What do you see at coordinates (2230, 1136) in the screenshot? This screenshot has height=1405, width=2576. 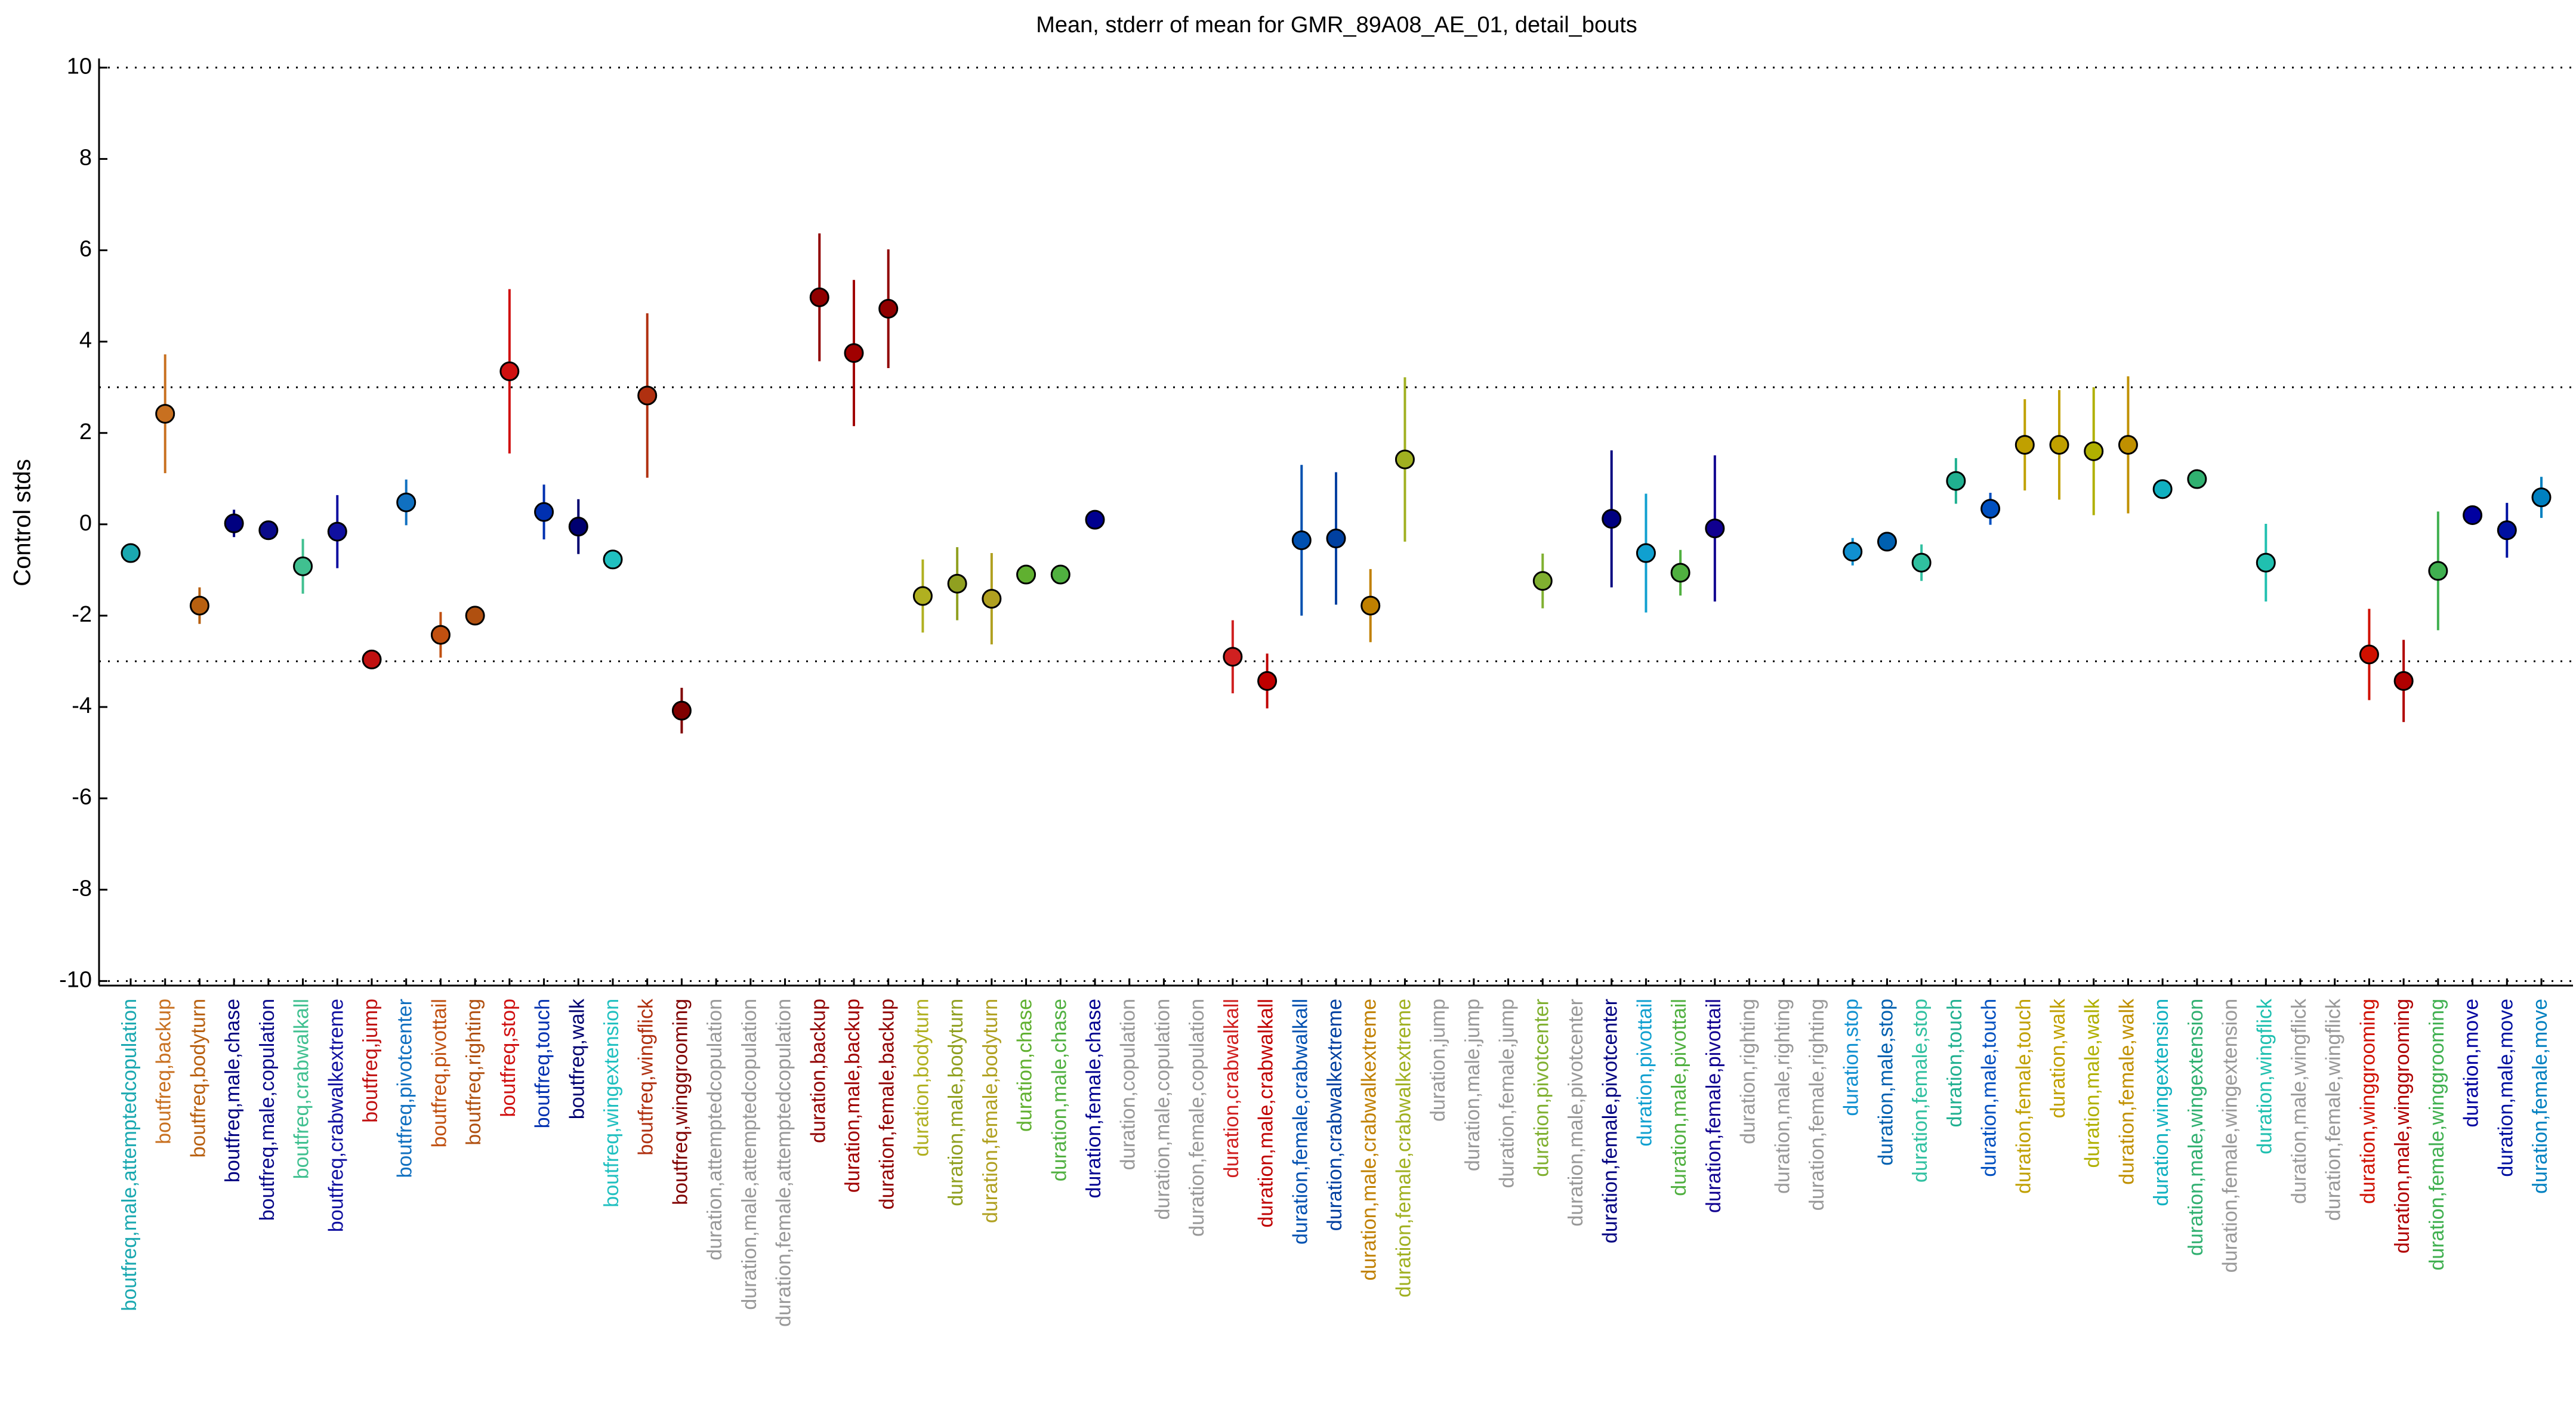 I see `x-tick-label: duration,female,wingextension` at bounding box center [2230, 1136].